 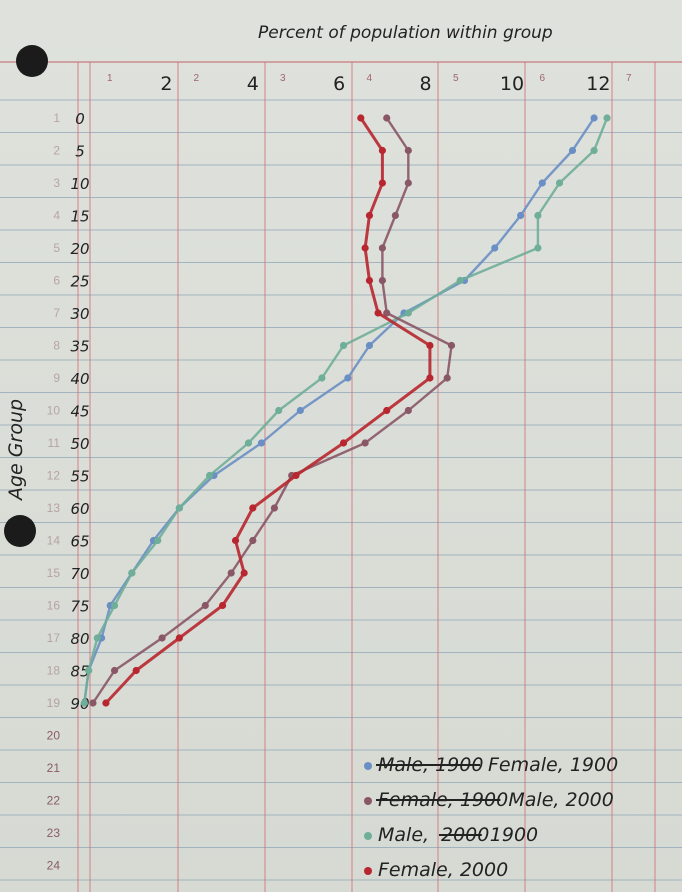 I want to click on row-number: 8, so click(x=56, y=346).